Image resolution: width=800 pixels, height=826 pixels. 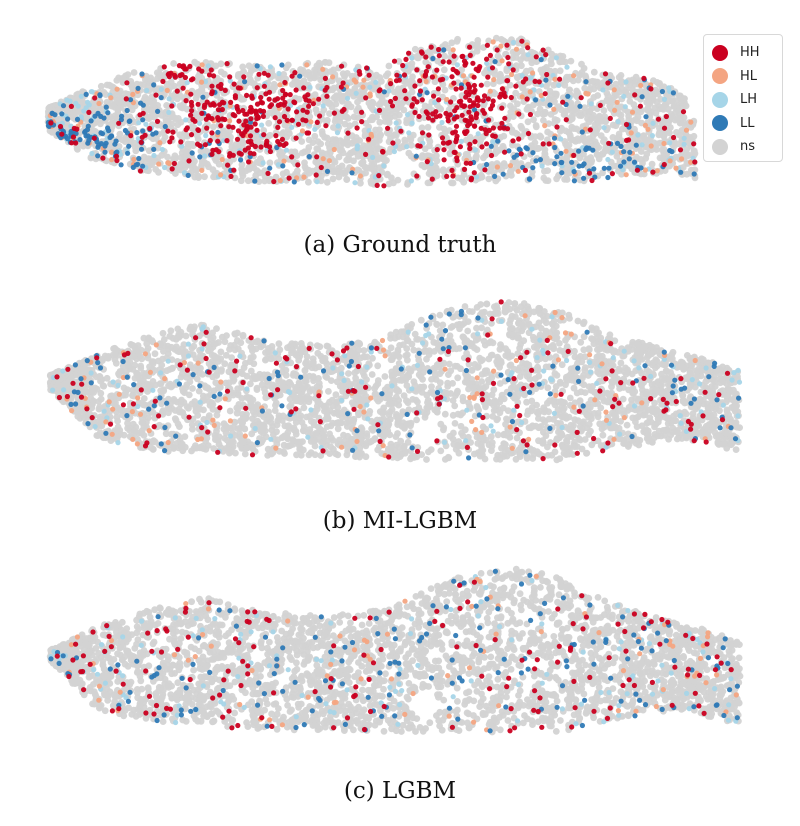 I want to click on legend-label-hh: HH, so click(x=750, y=53).